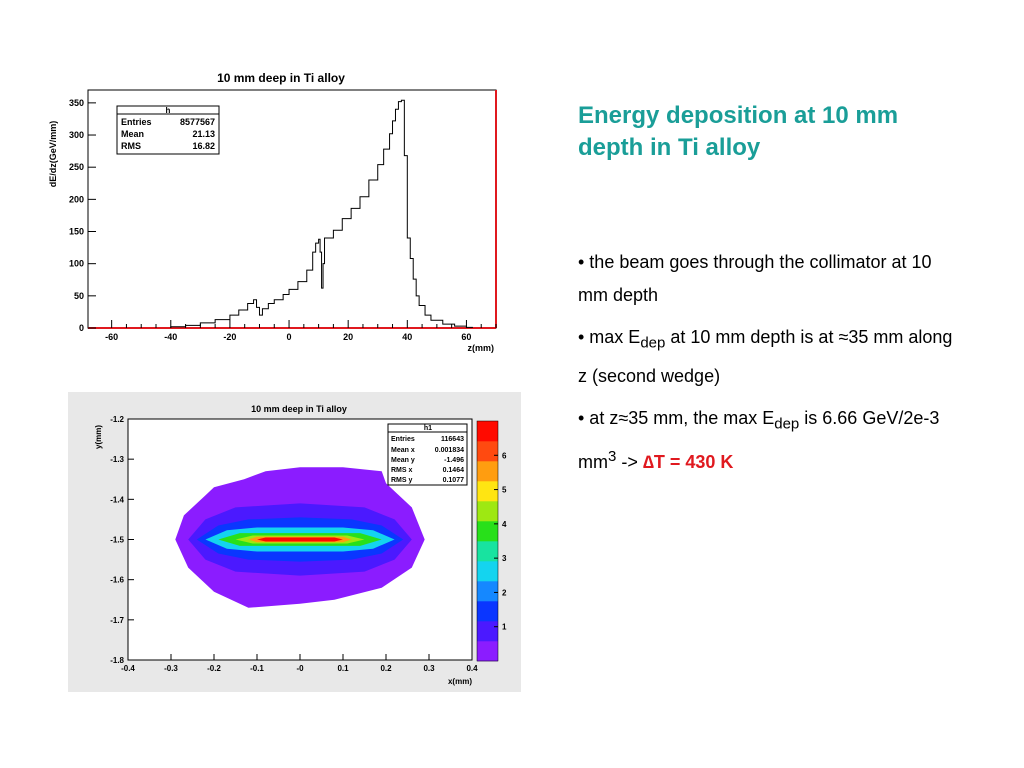 This screenshot has height=768, width=1024. What do you see at coordinates (117, 540) in the screenshot?
I see `heatmap-y-tick-label: -1.5` at bounding box center [117, 540].